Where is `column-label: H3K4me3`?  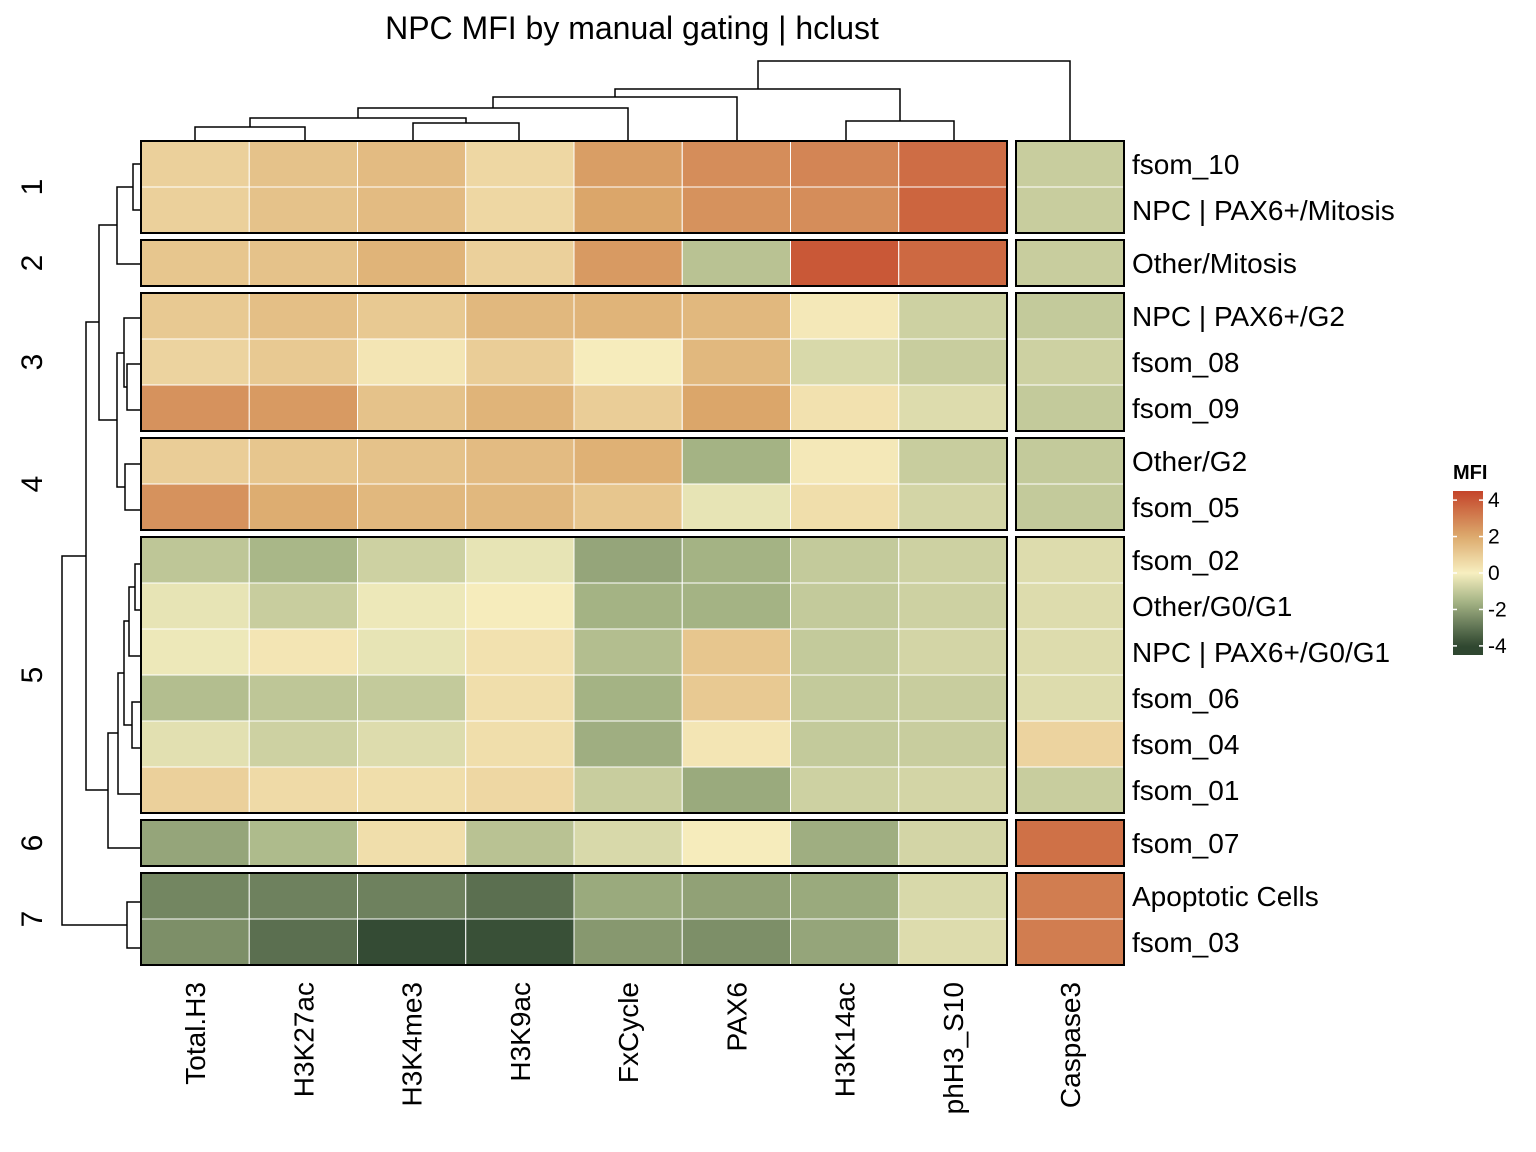
column-label: H3K4me3 is located at coordinates (412, 1044).